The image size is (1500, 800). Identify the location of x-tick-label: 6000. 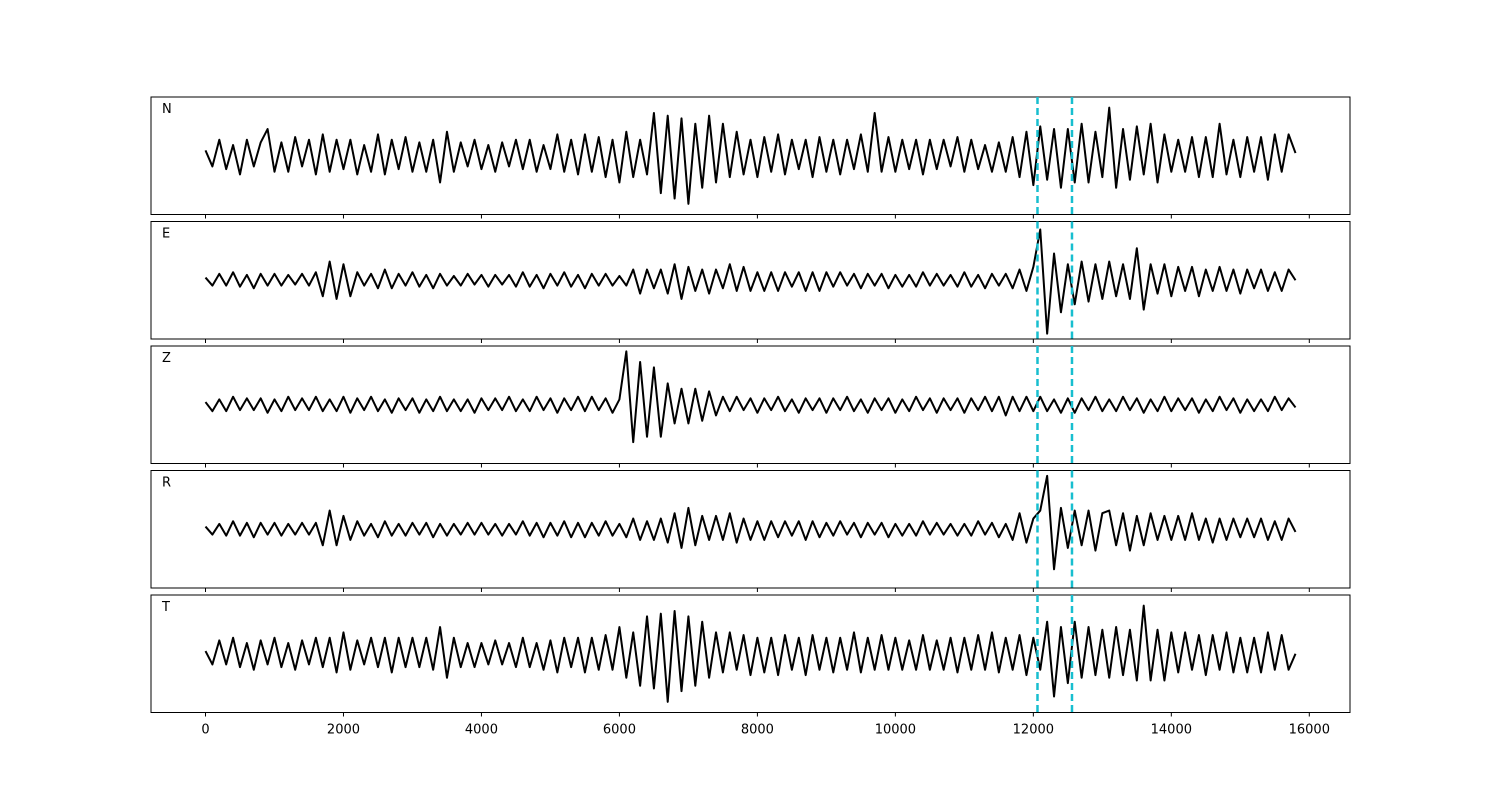
(619, 730).